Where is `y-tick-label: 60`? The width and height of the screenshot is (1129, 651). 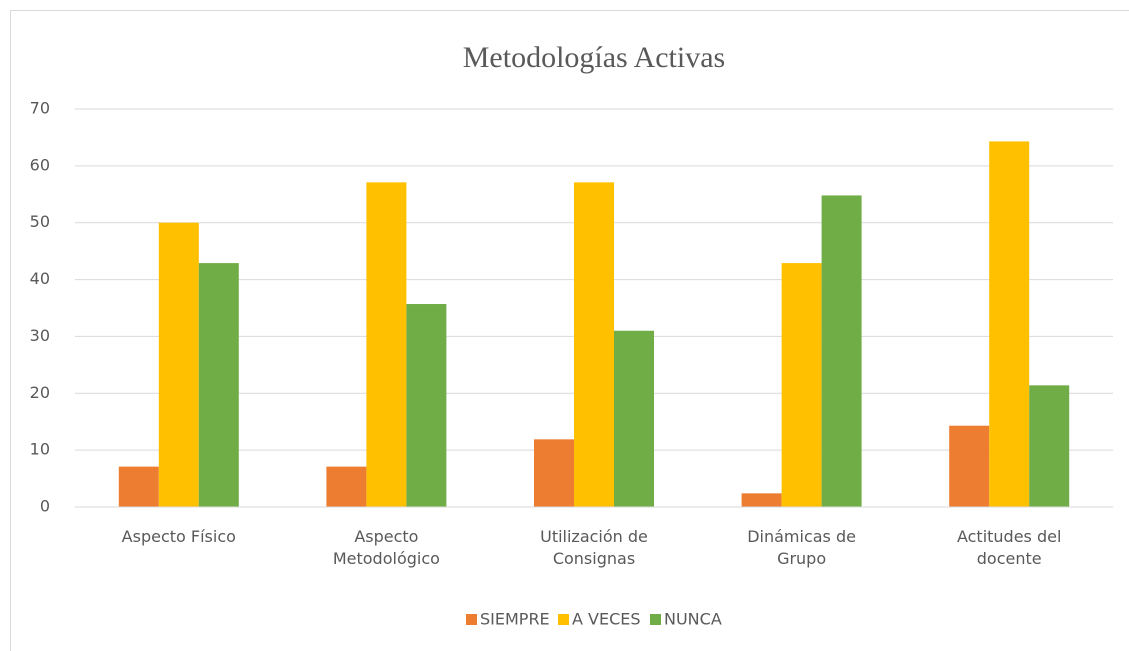
y-tick-label: 60 is located at coordinates (40, 164).